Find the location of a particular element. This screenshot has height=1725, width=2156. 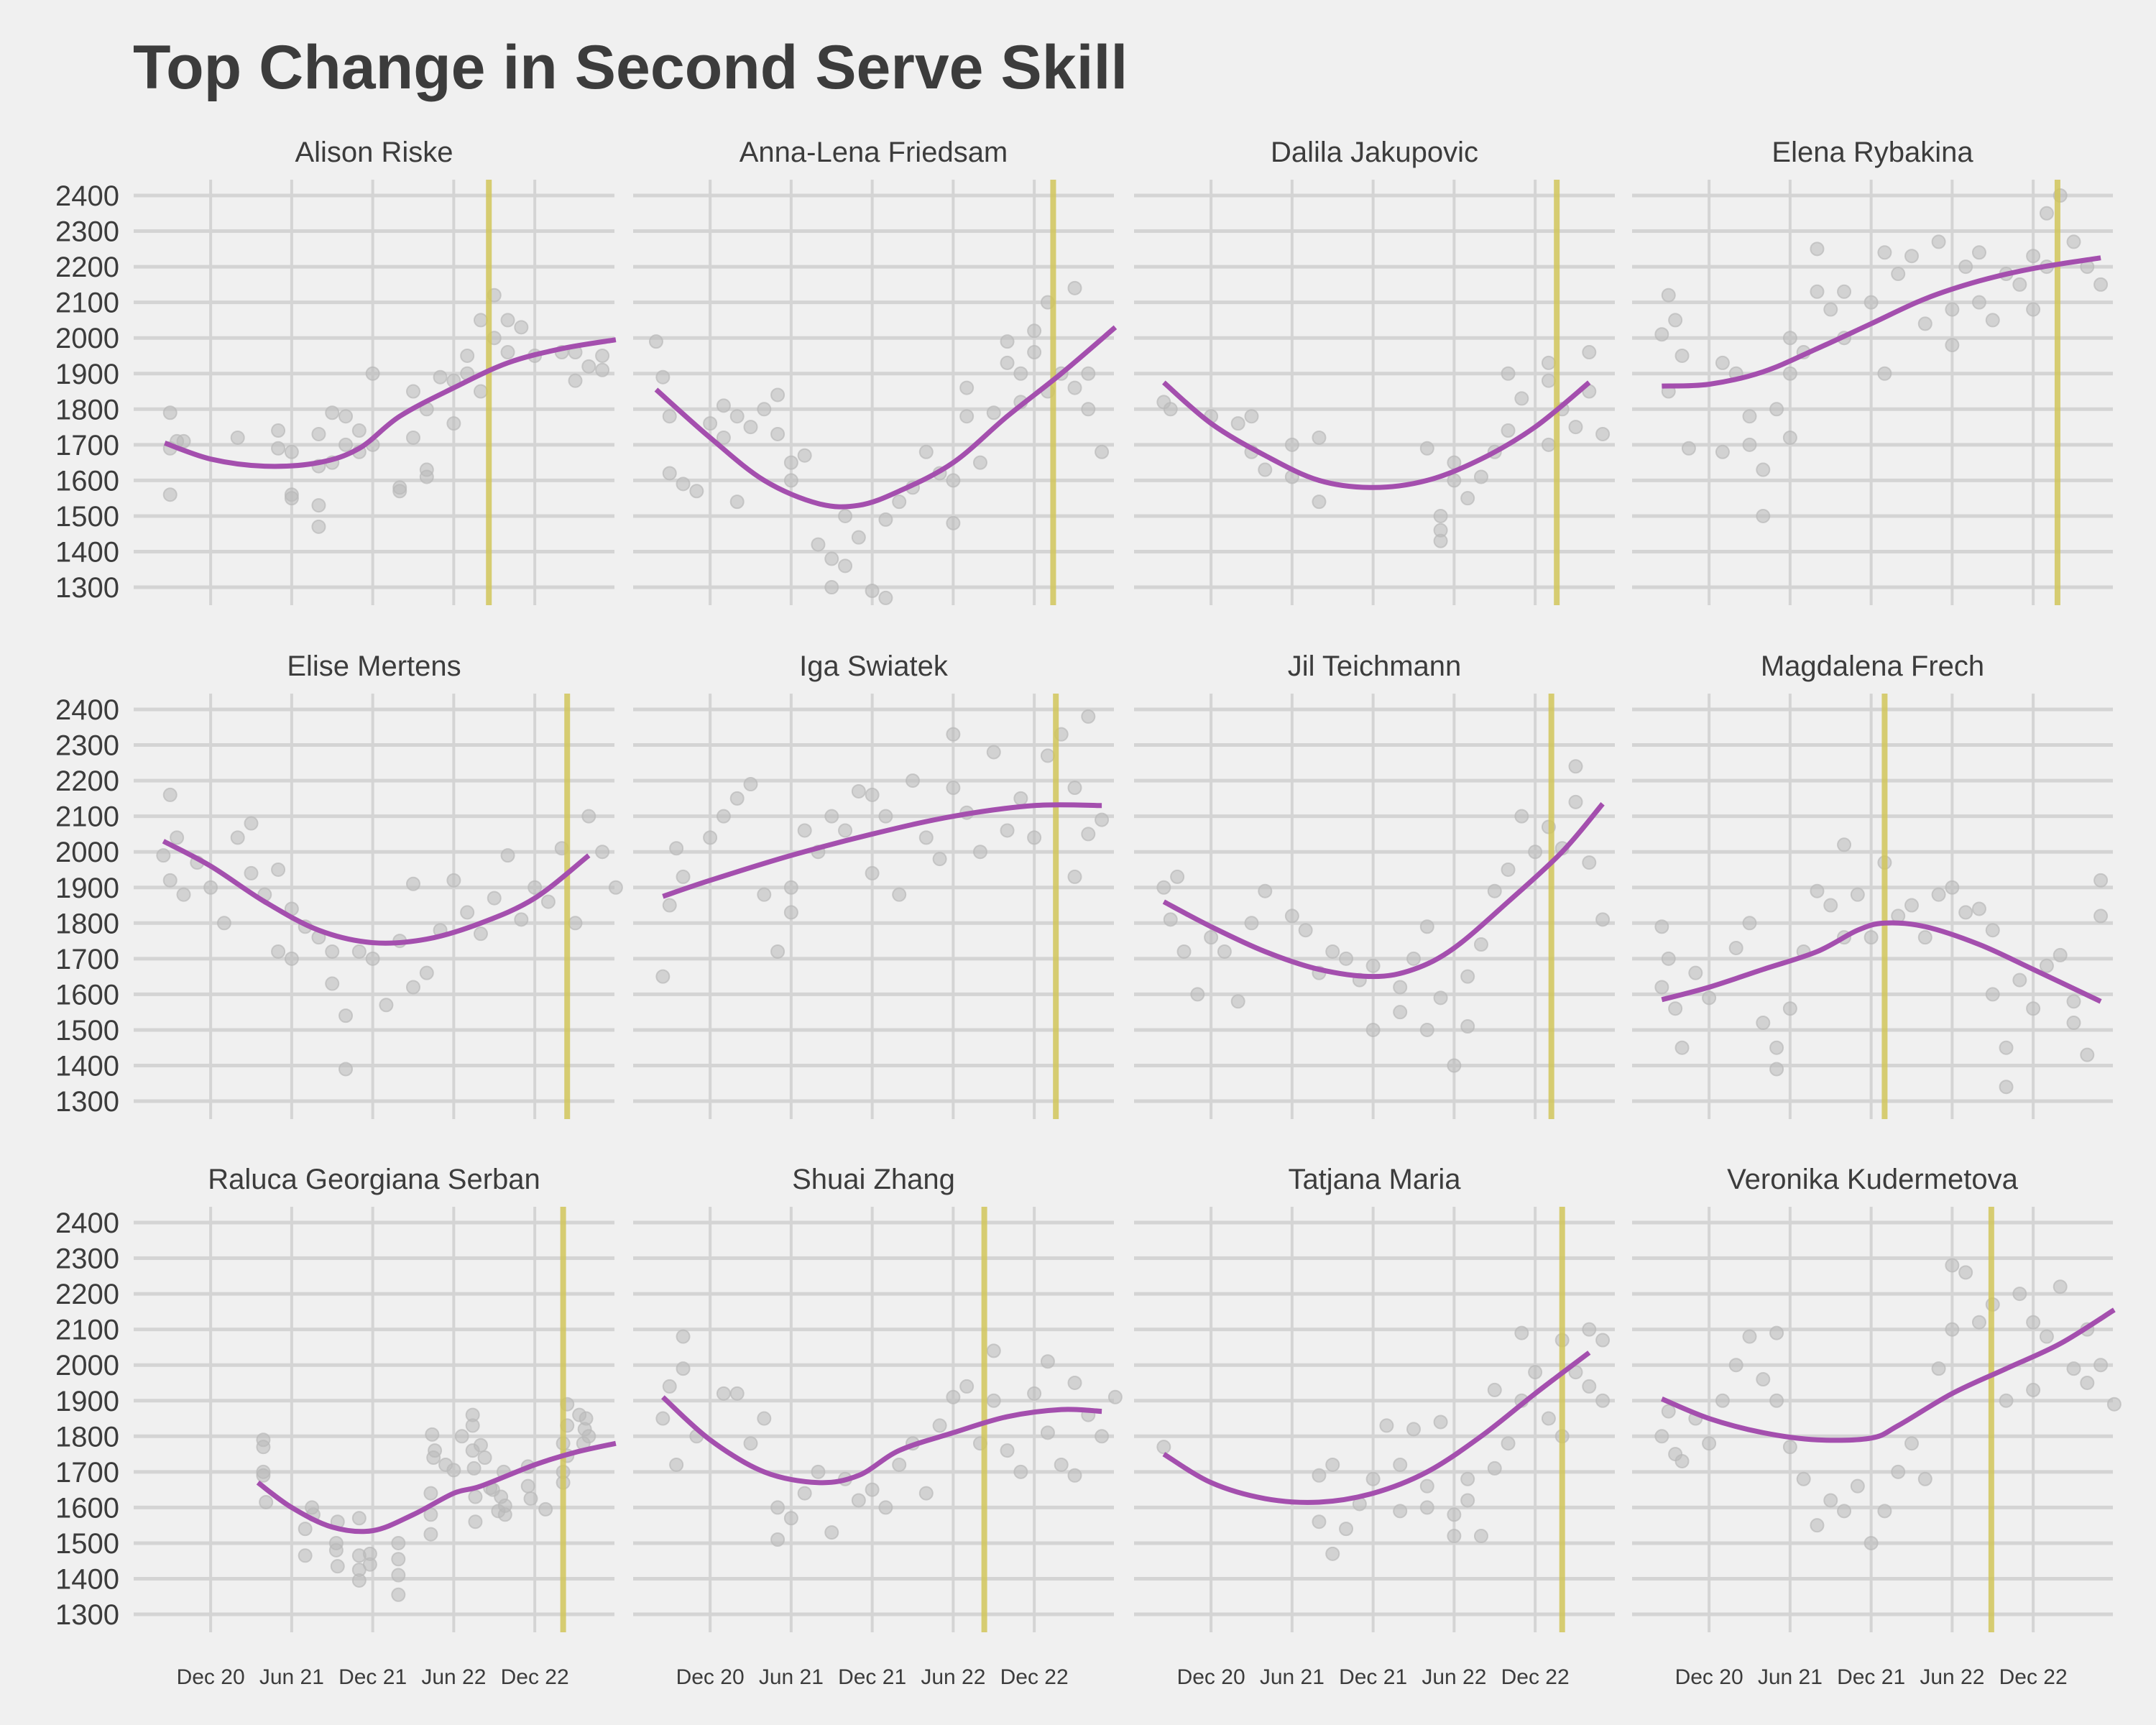

y-tick-label: 1900 is located at coordinates (87, 888).